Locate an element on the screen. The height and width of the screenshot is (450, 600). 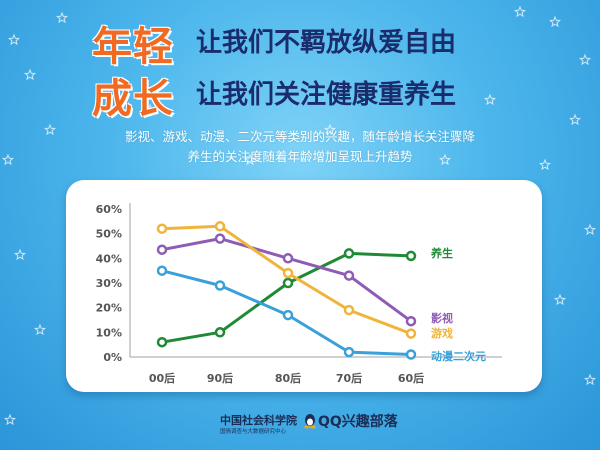
headline-big-grow: 成长 is located at coordinates (133, 99).